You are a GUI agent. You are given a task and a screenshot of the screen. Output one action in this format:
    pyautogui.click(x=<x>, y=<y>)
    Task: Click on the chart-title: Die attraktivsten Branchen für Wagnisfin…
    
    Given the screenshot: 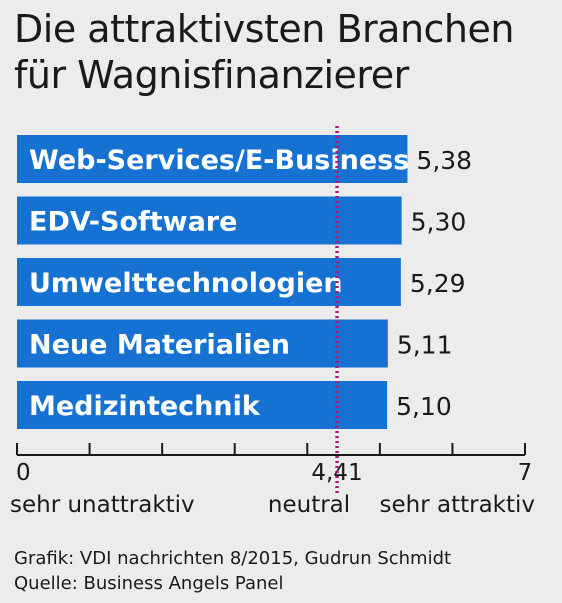 What is the action you would take?
    pyautogui.click(x=264, y=52)
    